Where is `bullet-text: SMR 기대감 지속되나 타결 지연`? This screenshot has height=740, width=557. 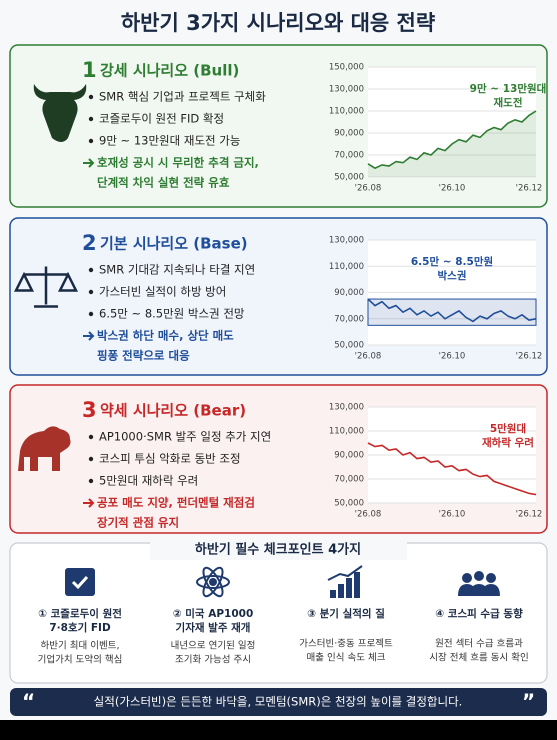 bullet-text: SMR 기대감 지속되나 타결 지연 is located at coordinates (177, 270).